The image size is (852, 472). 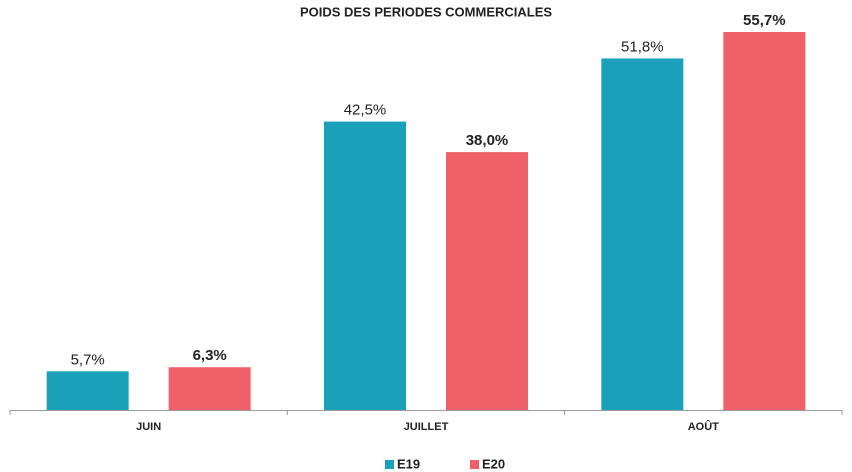 I want to click on legend-label: E20, so click(x=493, y=463).